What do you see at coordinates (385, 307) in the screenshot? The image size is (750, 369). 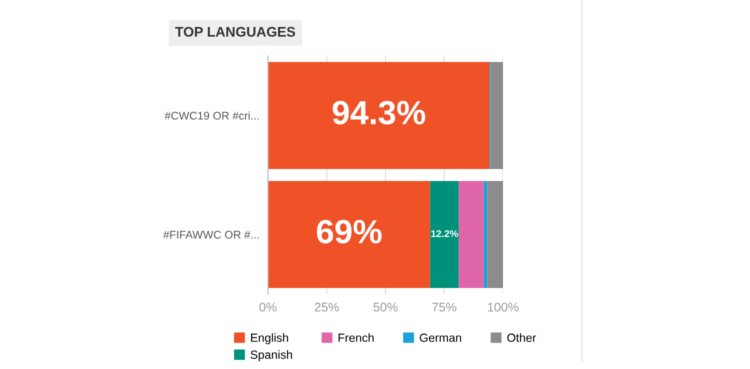 I see `x-tick-label: 50%` at bounding box center [385, 307].